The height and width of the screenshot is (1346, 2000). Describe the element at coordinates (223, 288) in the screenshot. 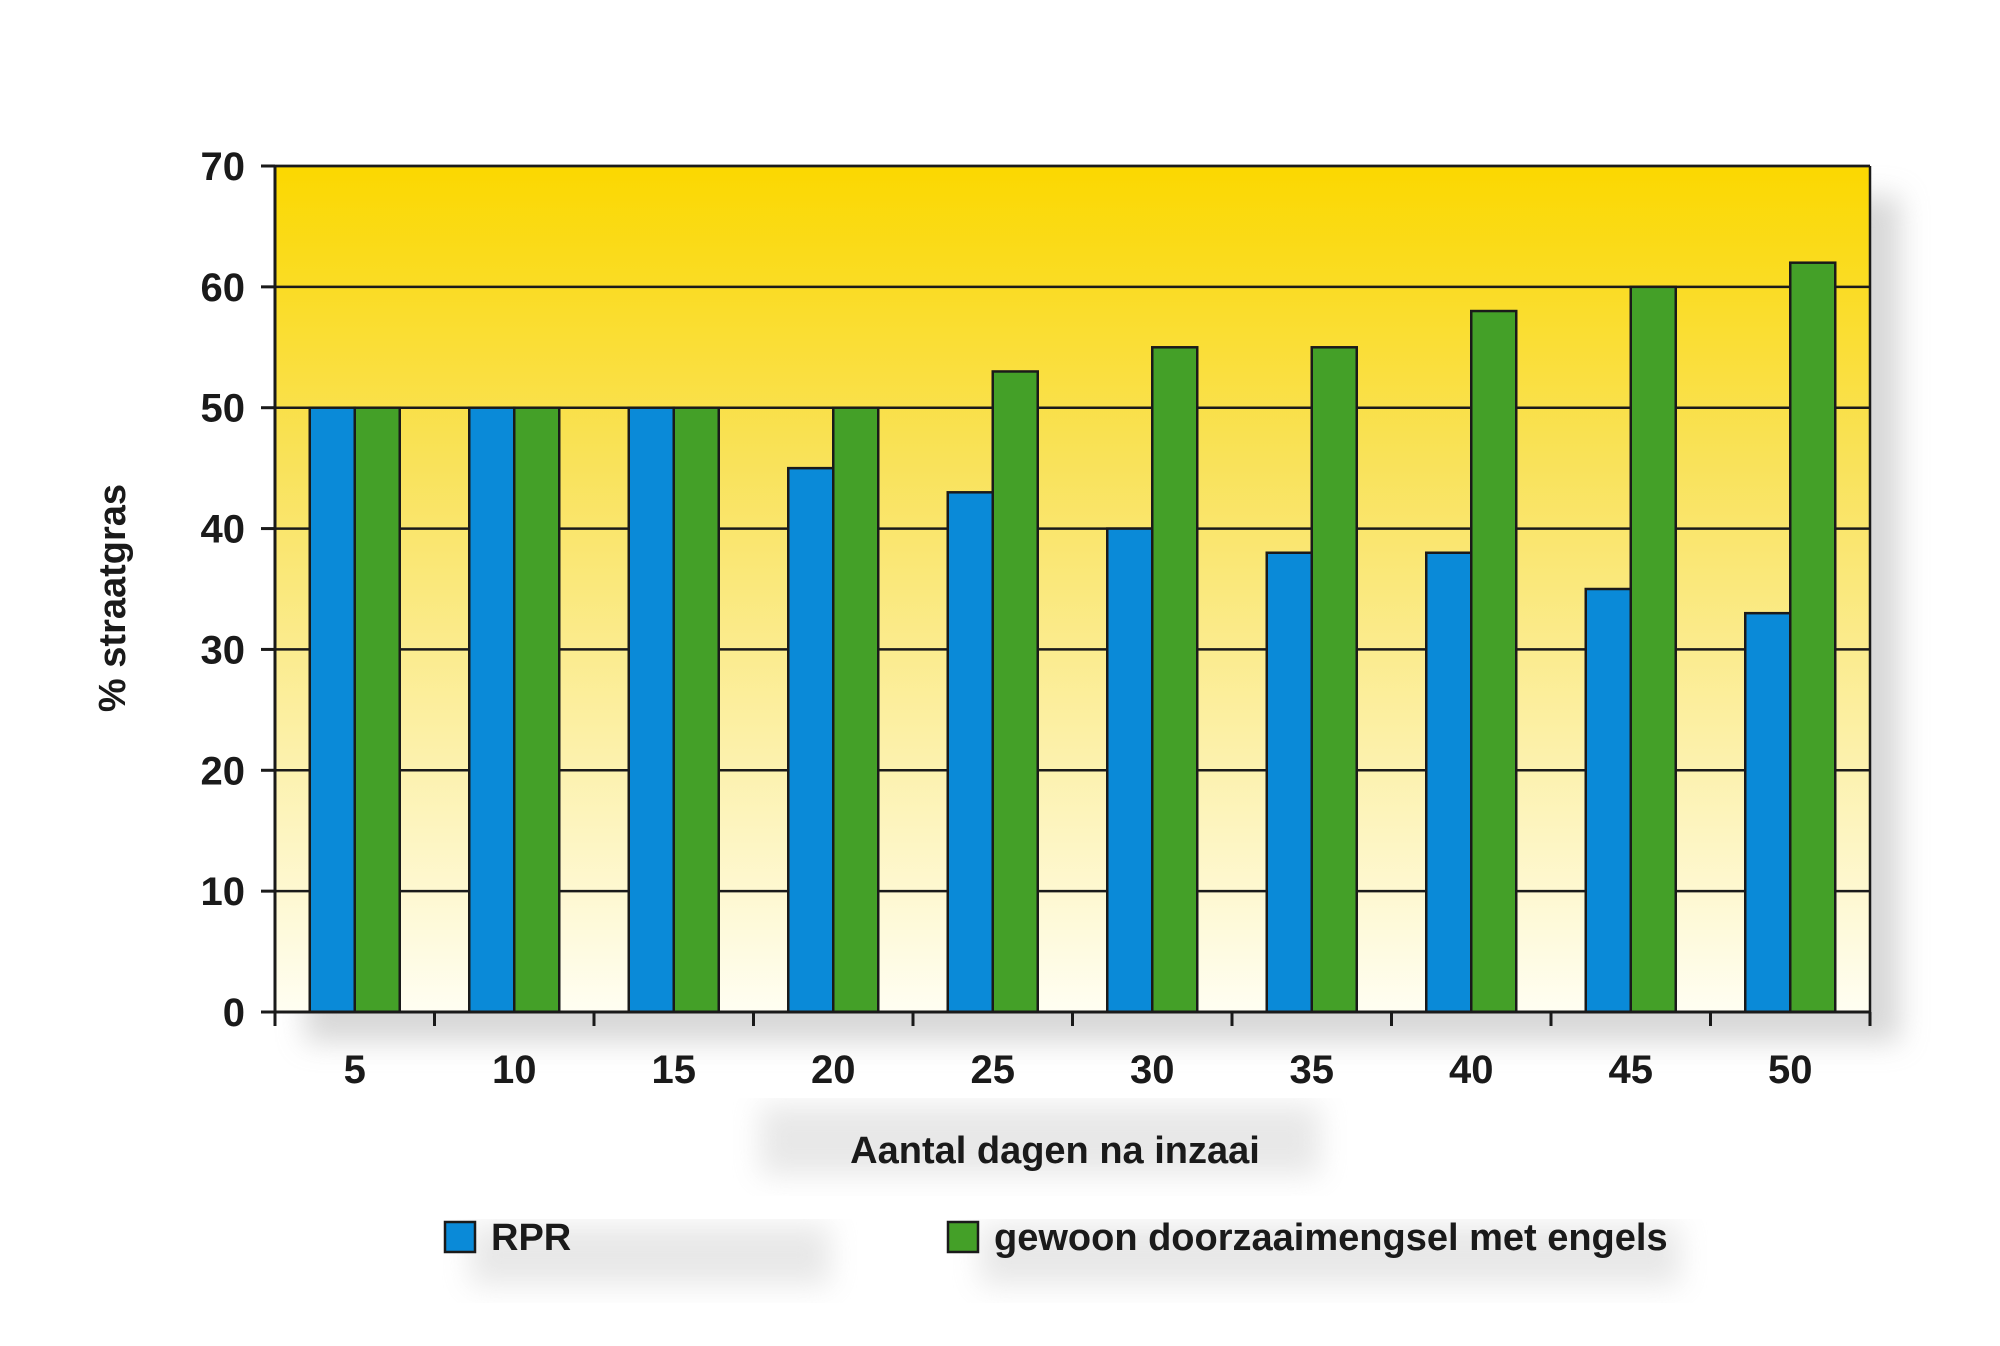

I see `y-tick-label-60: 60` at that location.